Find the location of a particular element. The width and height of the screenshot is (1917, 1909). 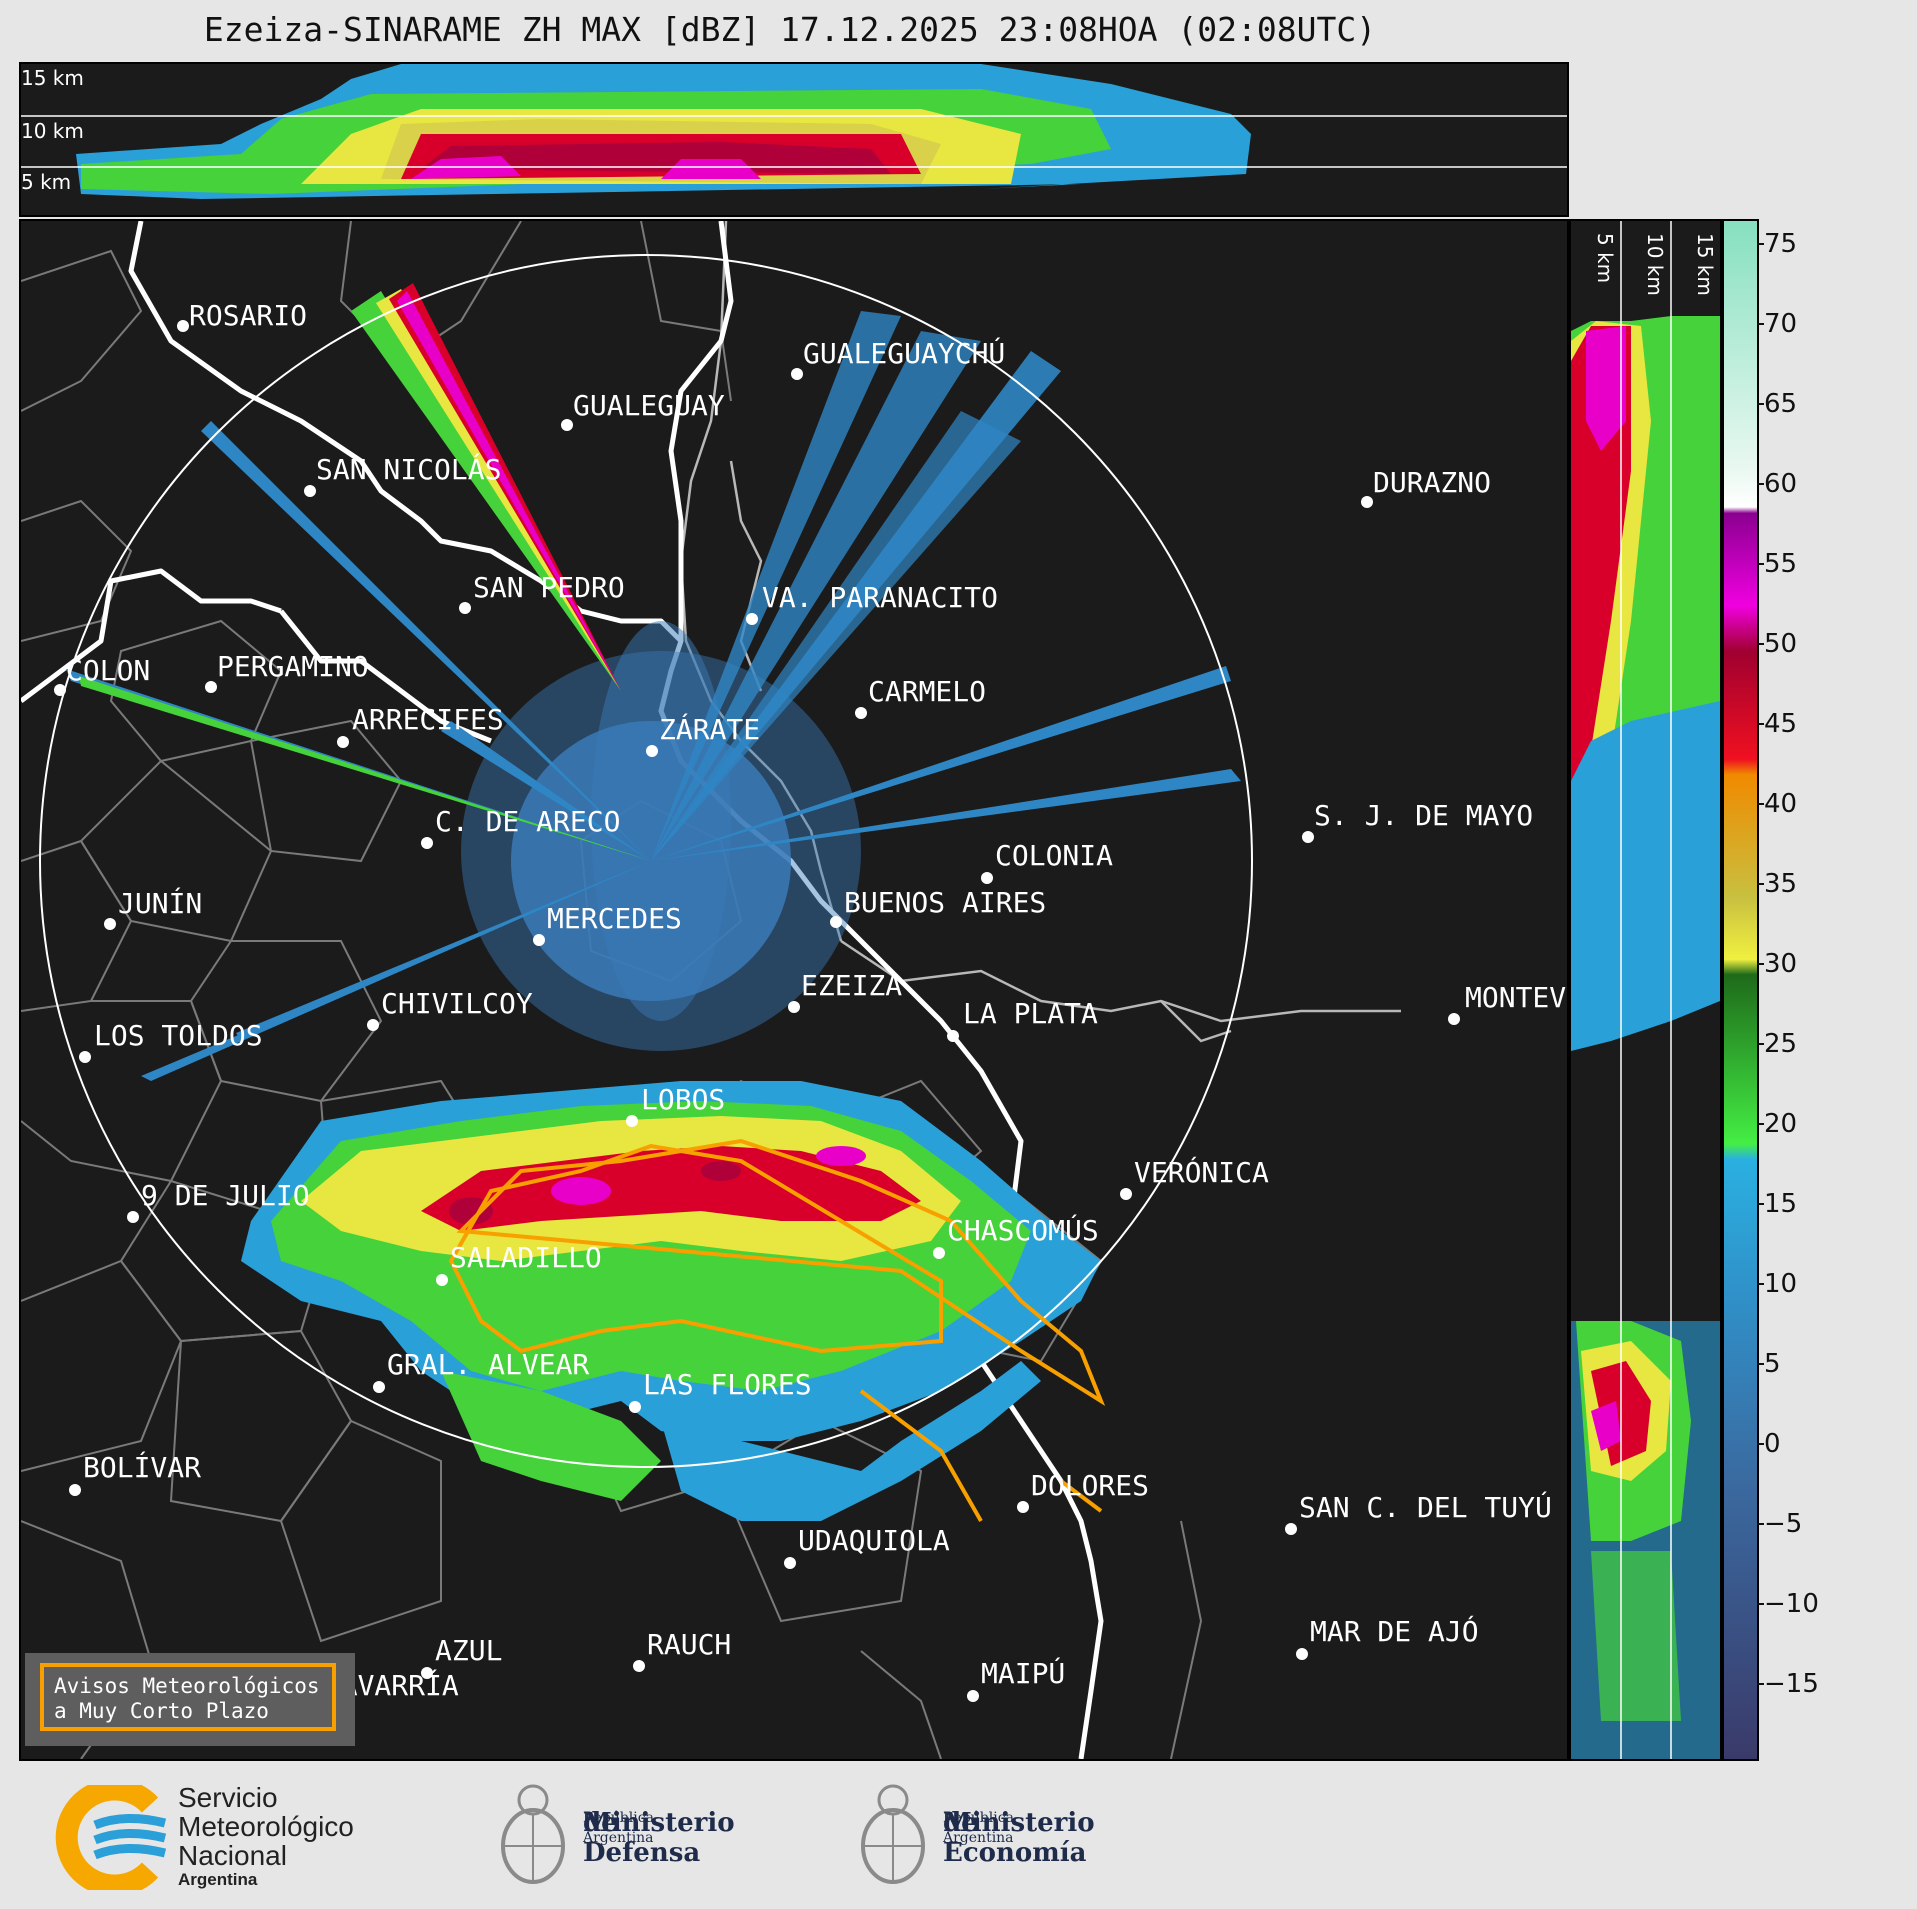

city-label-udaquiola: UDAQUIOLA is located at coordinates (874, 1540).